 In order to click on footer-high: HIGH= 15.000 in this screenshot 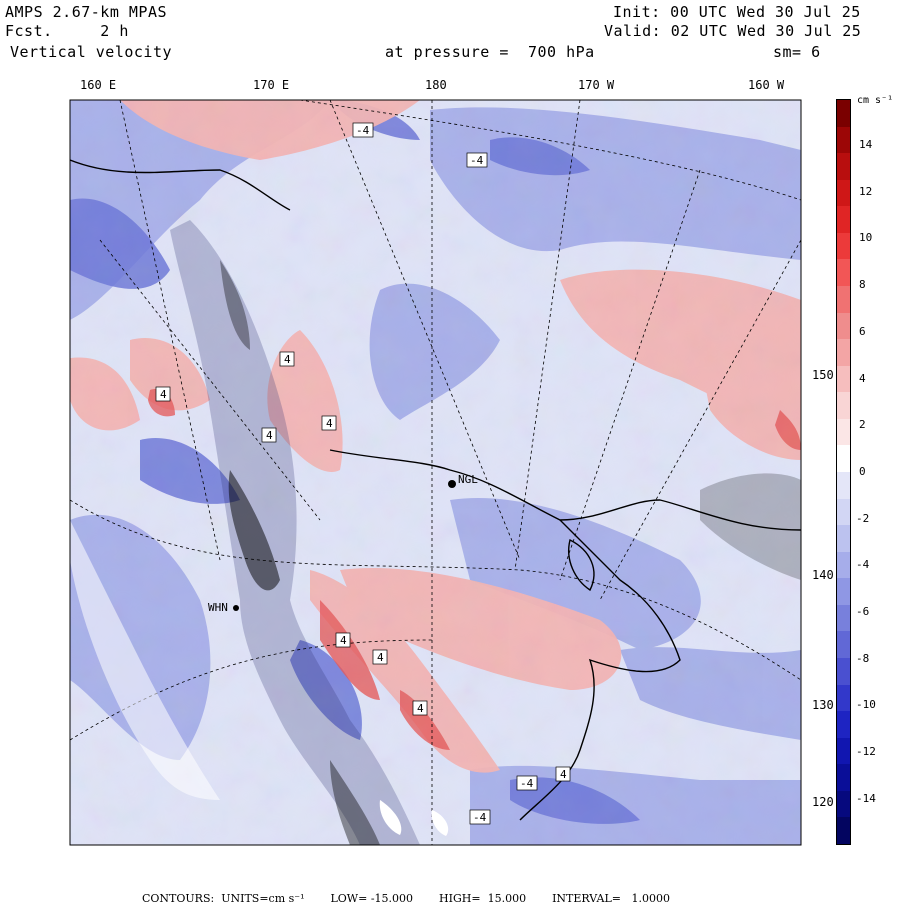, I will do `click(483, 898)`.